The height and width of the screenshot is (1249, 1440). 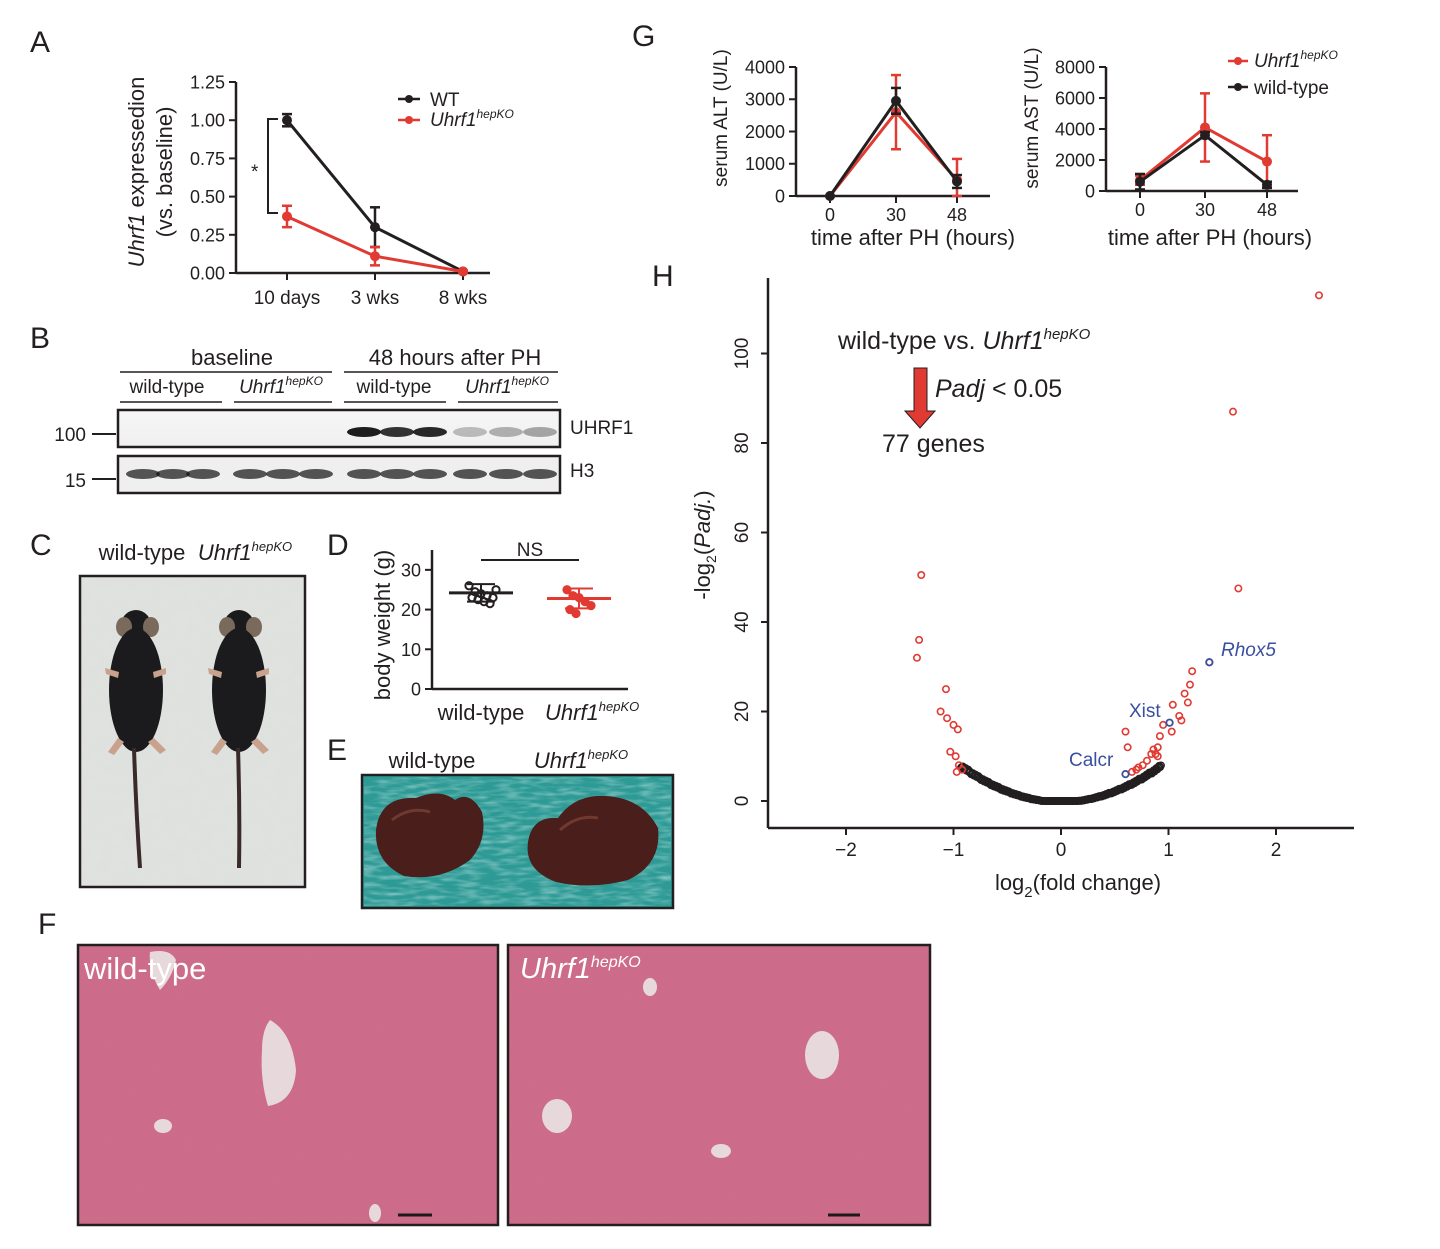 What do you see at coordinates (272, 166) in the screenshot?
I see `panel-a-sig-bracket` at bounding box center [272, 166].